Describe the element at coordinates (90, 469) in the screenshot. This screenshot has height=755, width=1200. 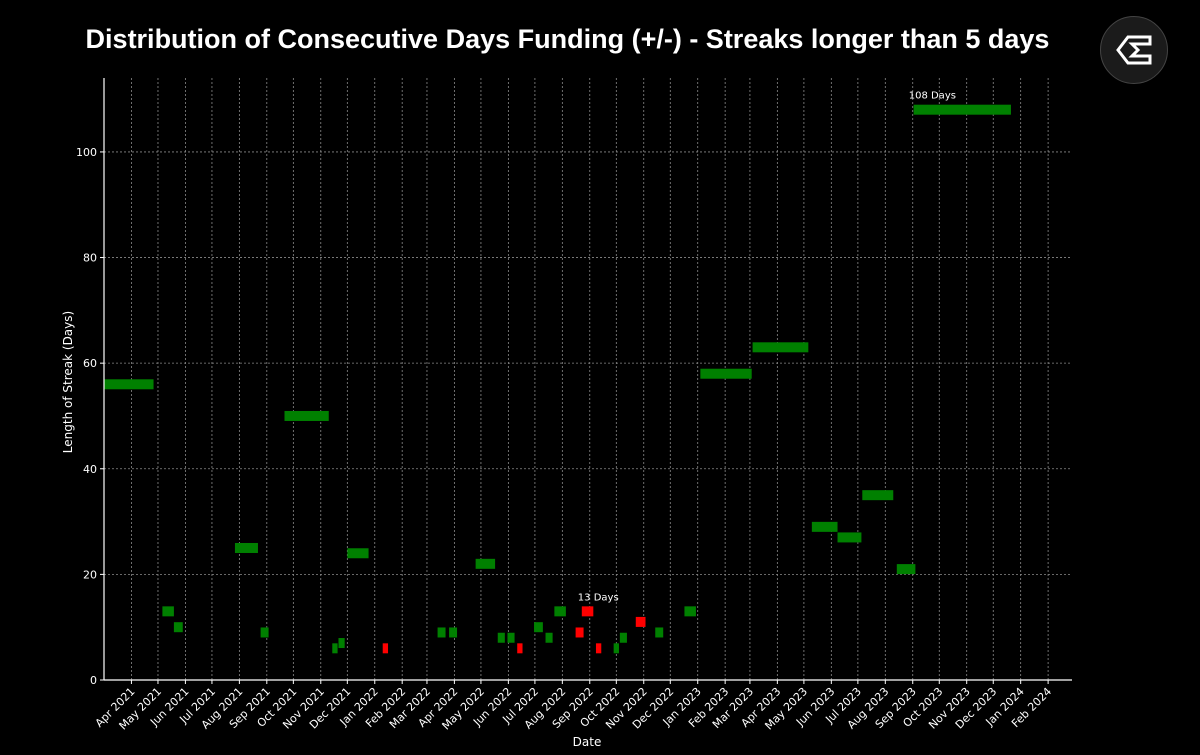
I see `y-tick-label: 40` at that location.